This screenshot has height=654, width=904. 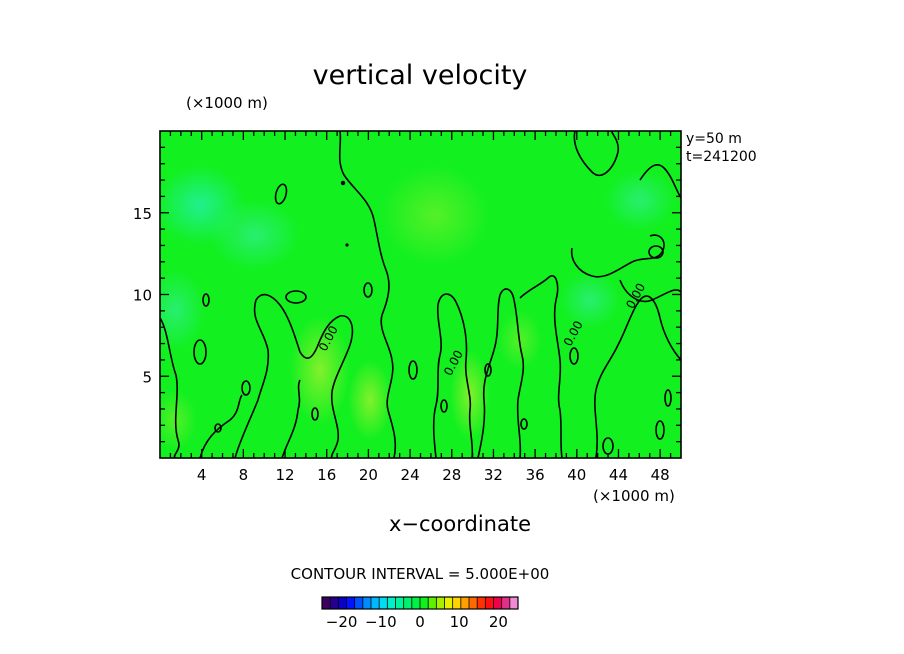 What do you see at coordinates (227, 103) in the screenshot?
I see `y-axis-unit: (×1000 m)` at bounding box center [227, 103].